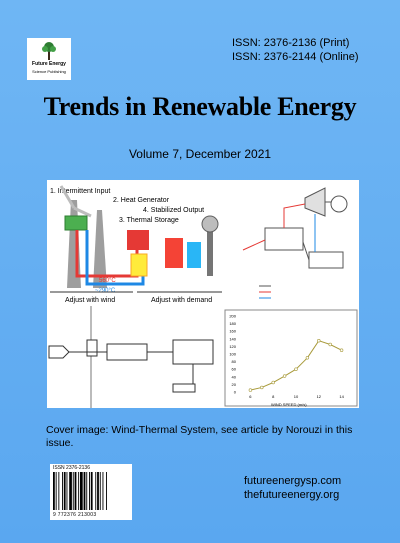 The height and width of the screenshot is (543, 400). I want to click on y-tick-labels: 0 20 40 60 80 100 120 140 160 180 200, so click(232, 354).